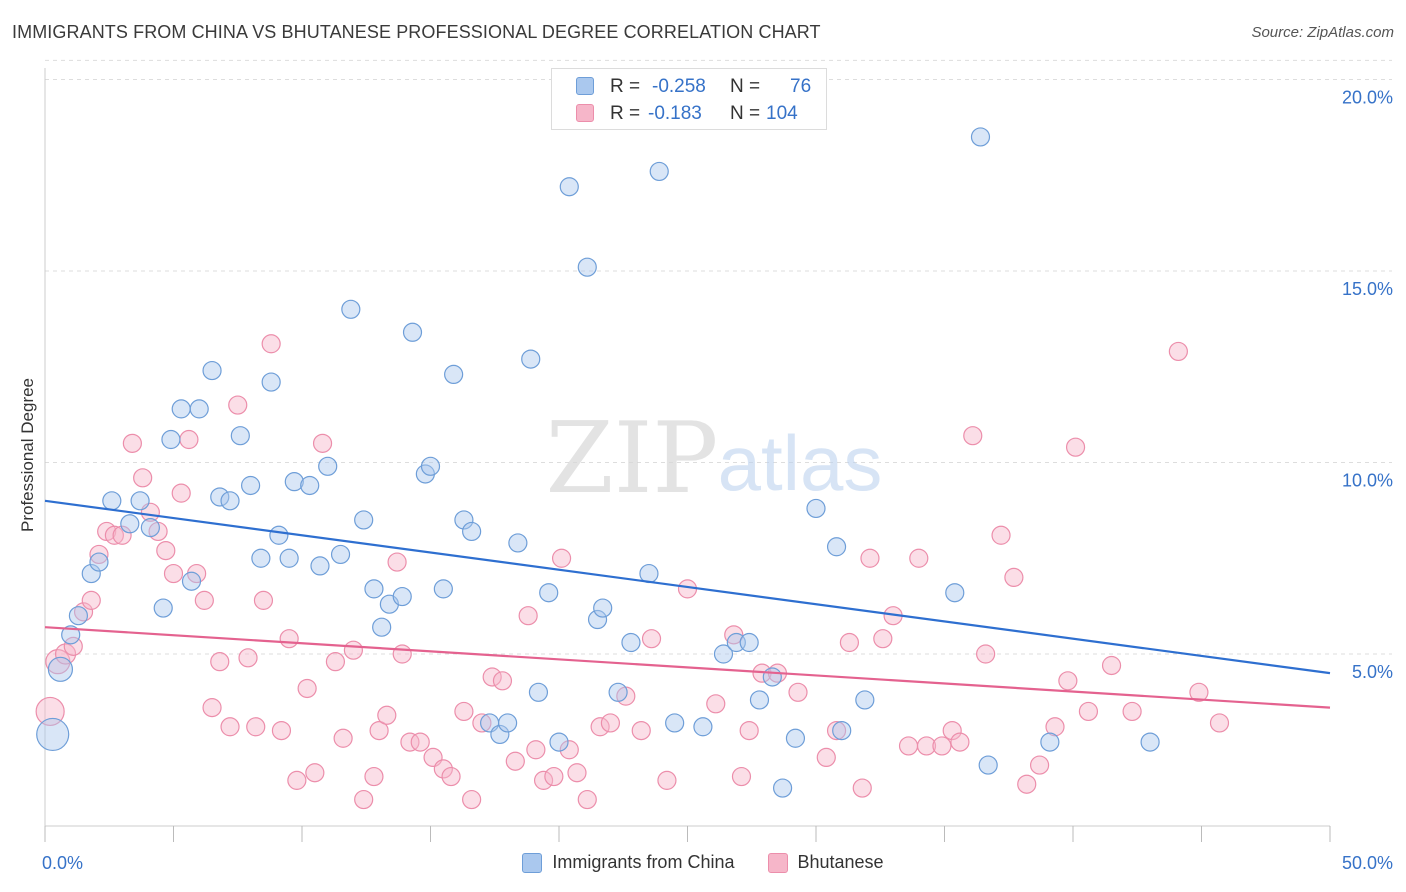 The height and width of the screenshot is (892, 1406). I want to click on y-tick-label: 15.0%, so click(1367, 289).